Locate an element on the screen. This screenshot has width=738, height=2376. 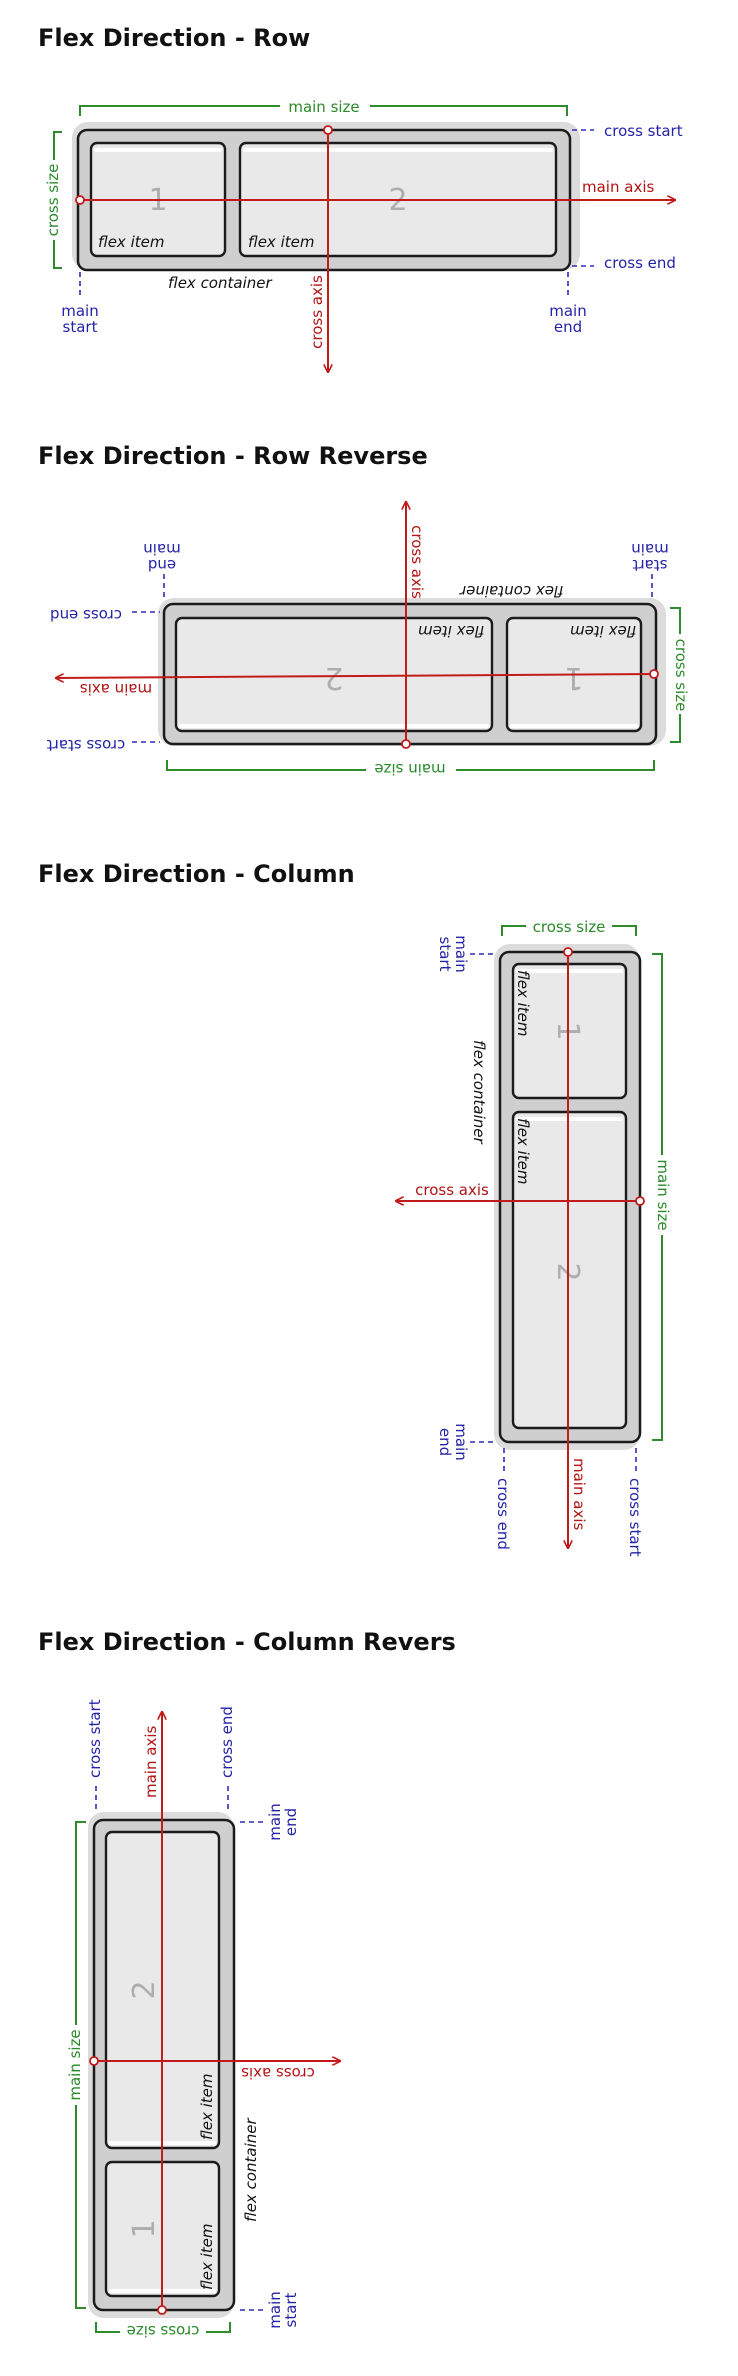
section-title-row: Flex Direction - Row is located at coordinates (174, 38).